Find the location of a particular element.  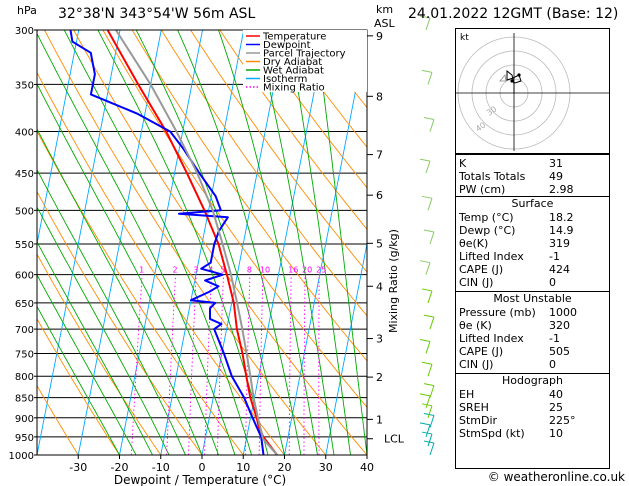

index-key: Pressure (mb) is located at coordinates (497, 312).